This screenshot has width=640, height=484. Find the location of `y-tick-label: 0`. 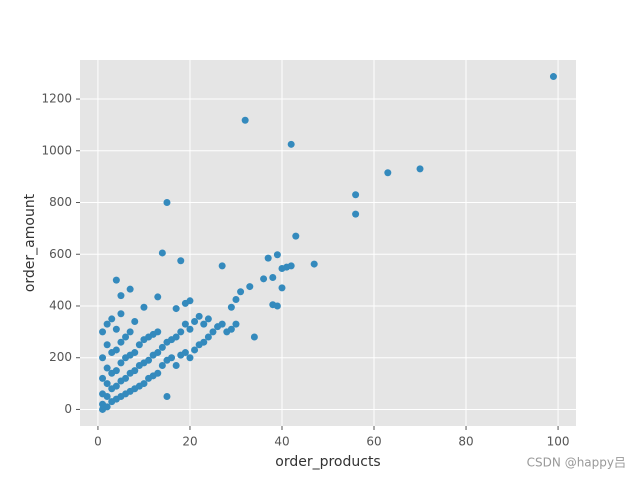

y-tick-label: 0 is located at coordinates (68, 409).